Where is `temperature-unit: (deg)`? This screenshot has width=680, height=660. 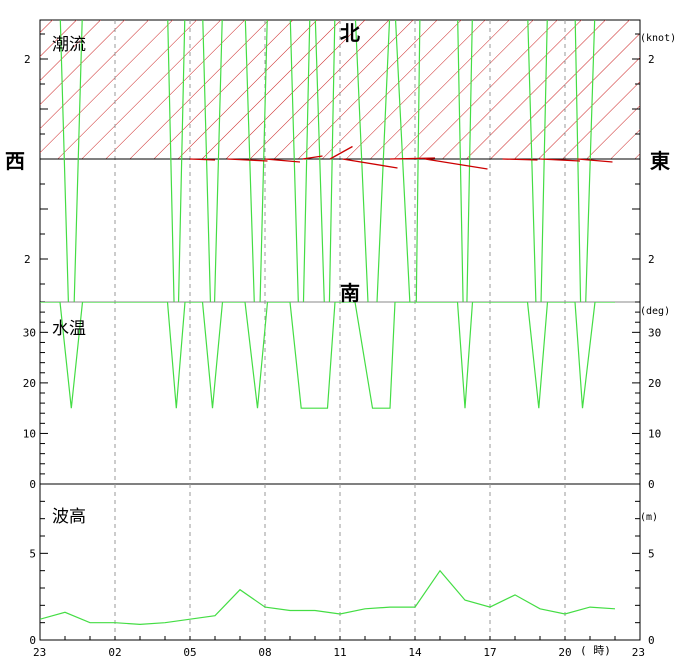
temperature-unit: (deg) is located at coordinates (655, 311).